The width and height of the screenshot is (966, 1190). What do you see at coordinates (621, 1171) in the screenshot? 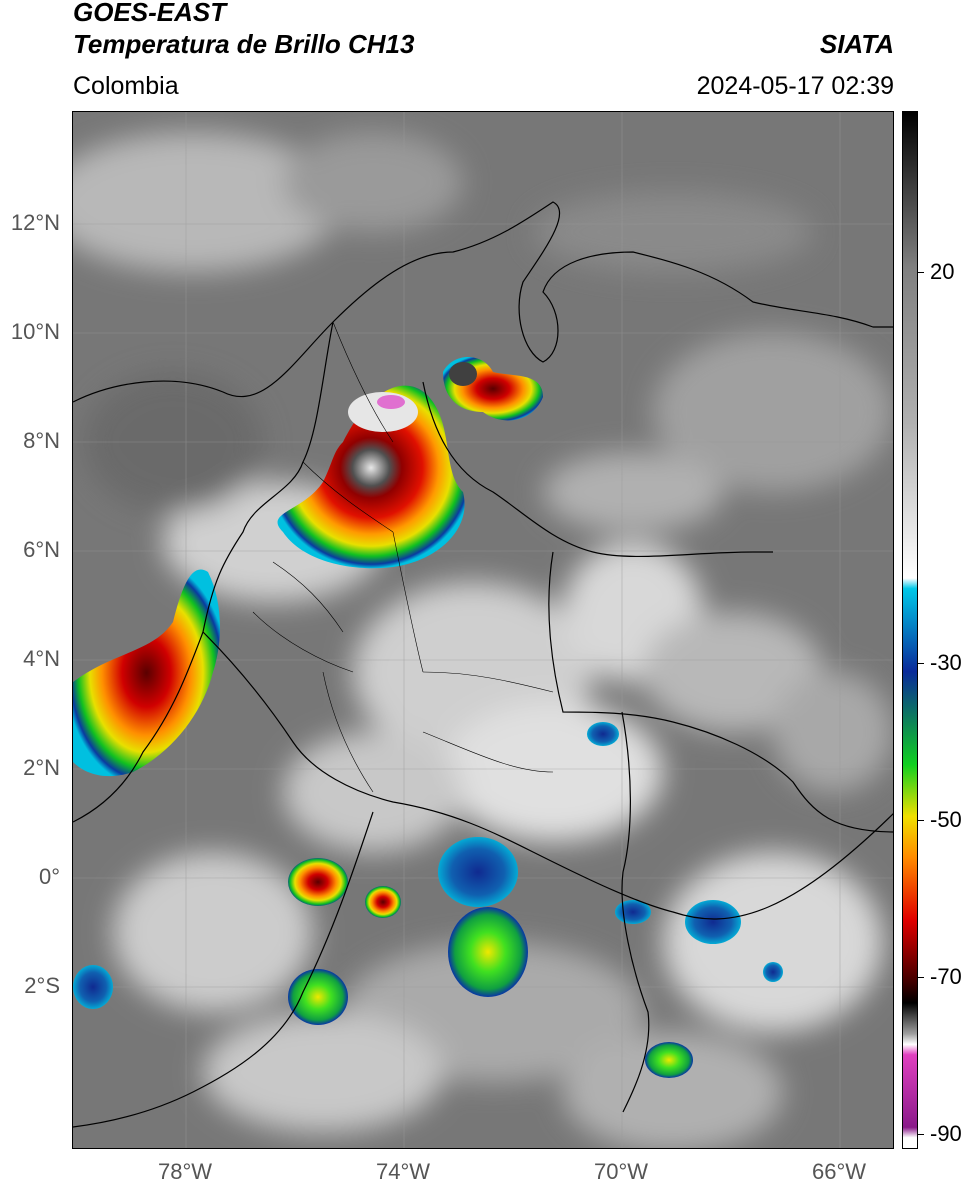
I see `lon-label-70w: 70°W` at bounding box center [621, 1171].